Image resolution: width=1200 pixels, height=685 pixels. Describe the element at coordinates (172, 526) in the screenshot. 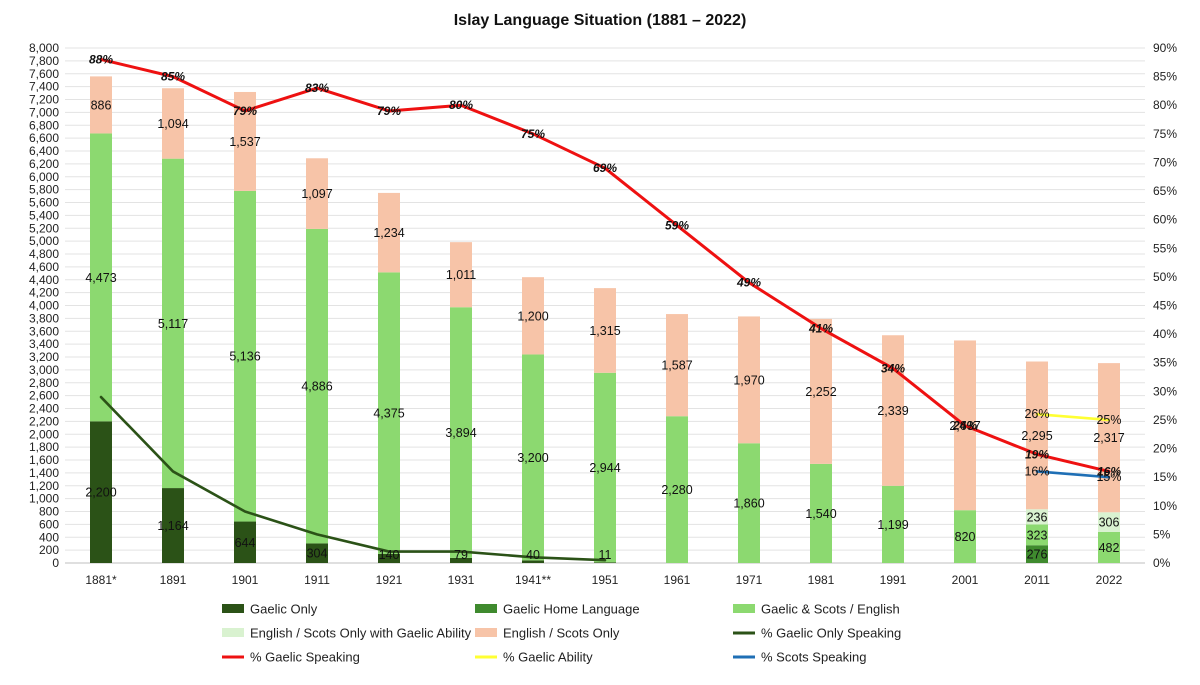

I see `bar-value-label: 1,164` at that location.